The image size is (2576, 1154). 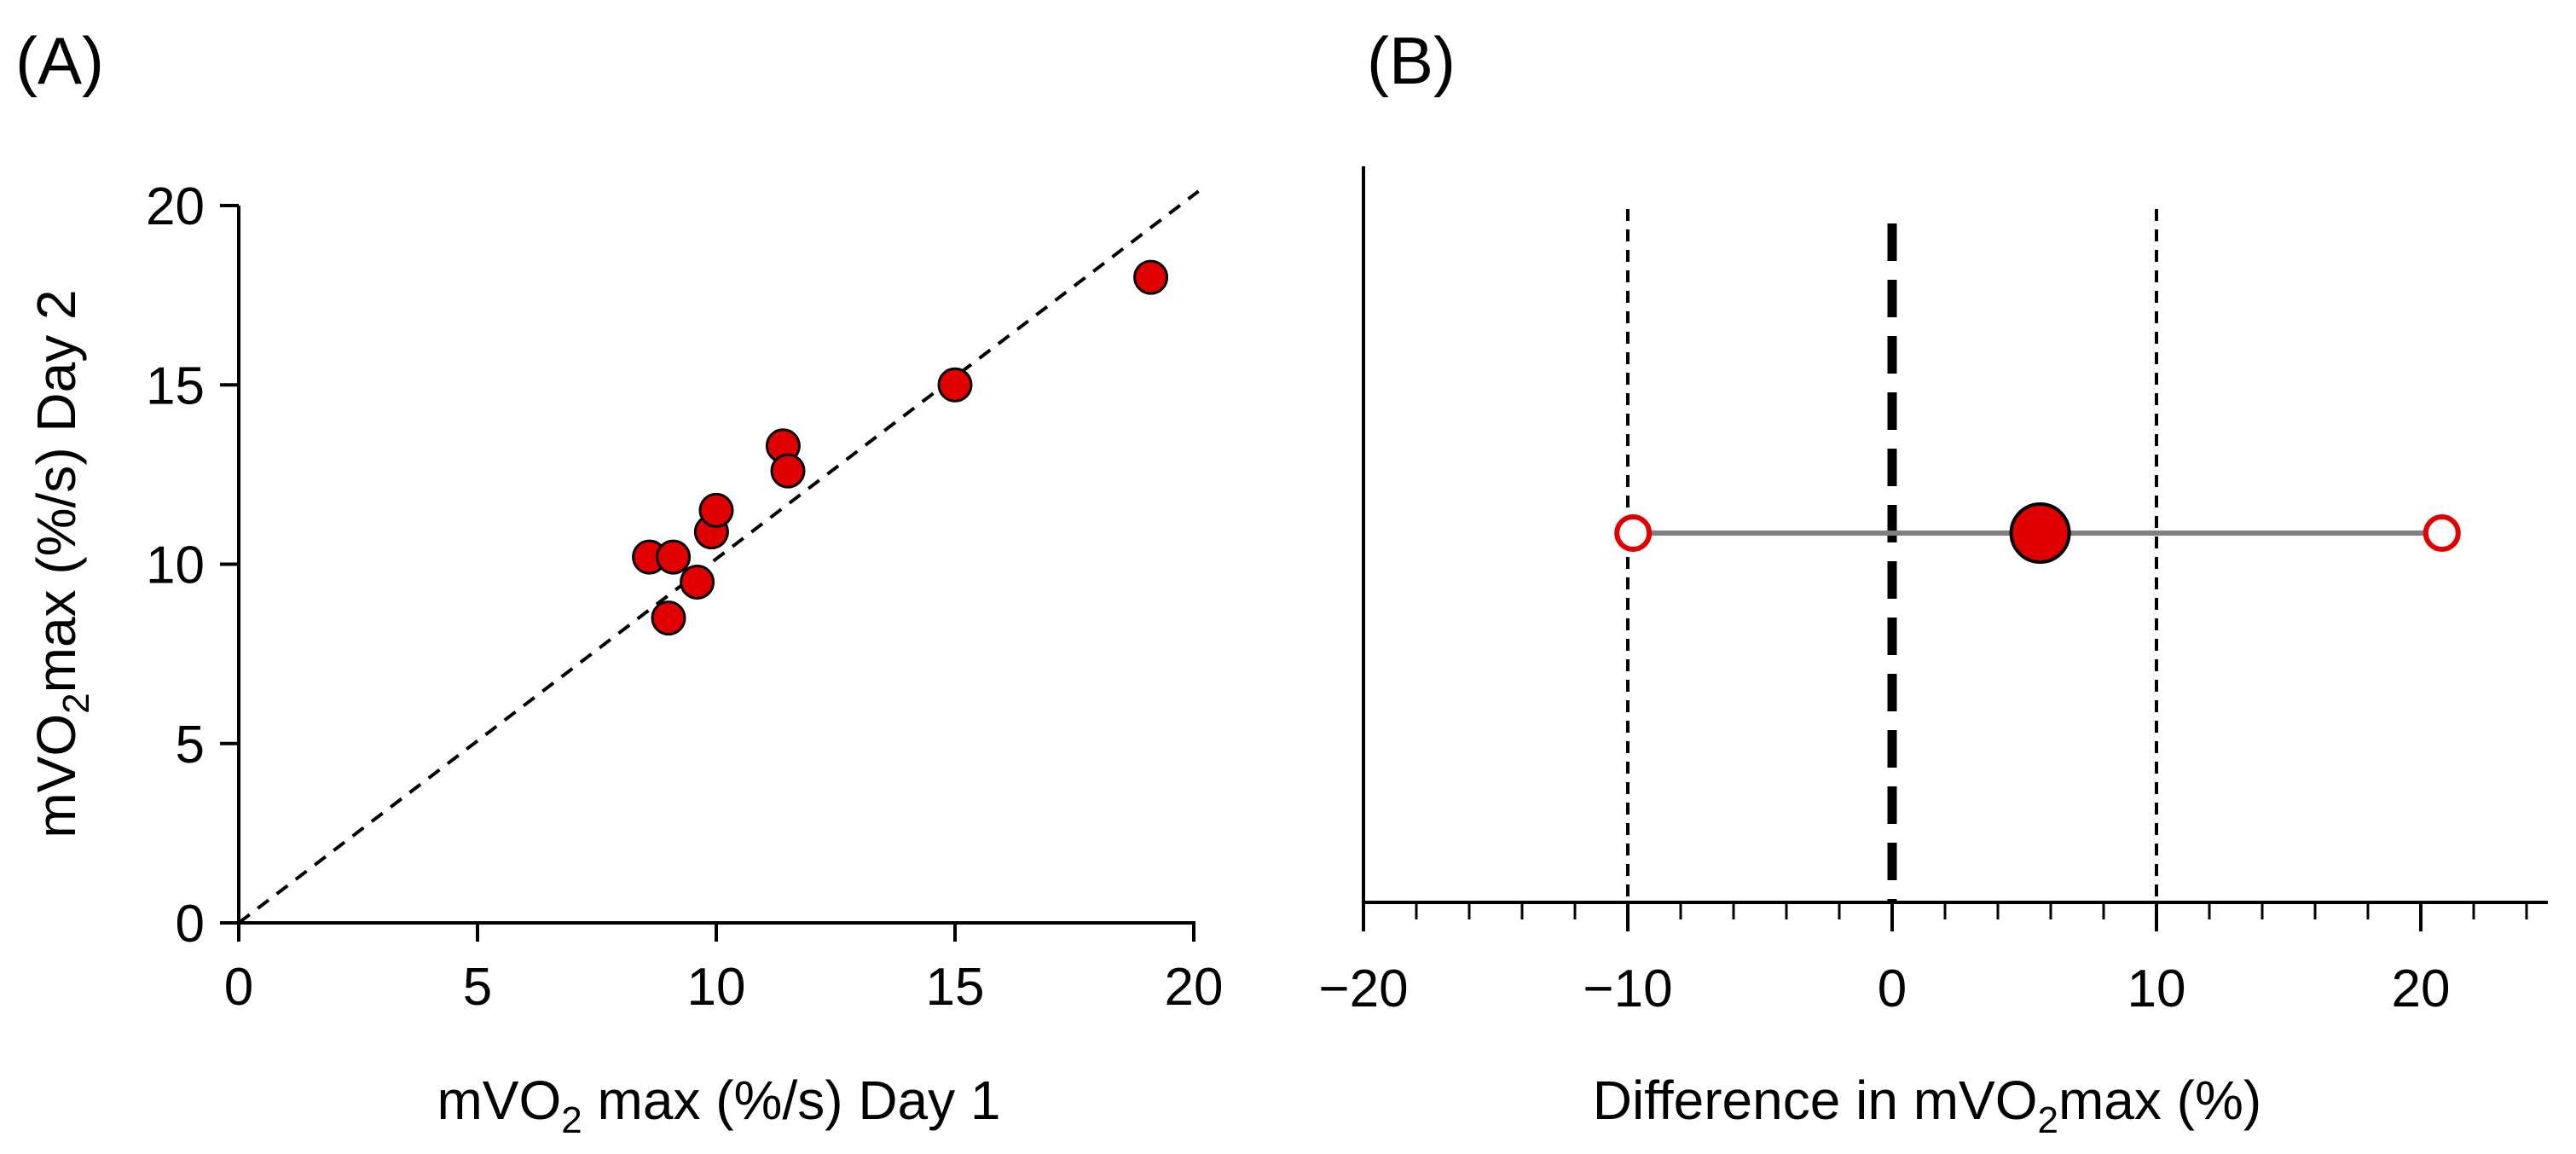 I want to click on panel-b-x-tick-label: 20, so click(x=2422, y=989).